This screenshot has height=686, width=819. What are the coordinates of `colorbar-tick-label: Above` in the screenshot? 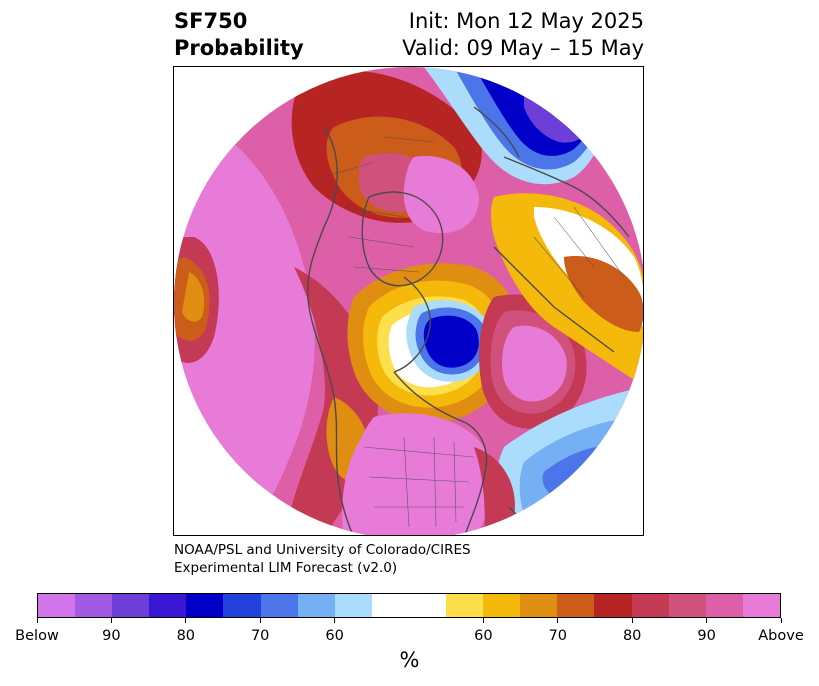 It's located at (781, 636).